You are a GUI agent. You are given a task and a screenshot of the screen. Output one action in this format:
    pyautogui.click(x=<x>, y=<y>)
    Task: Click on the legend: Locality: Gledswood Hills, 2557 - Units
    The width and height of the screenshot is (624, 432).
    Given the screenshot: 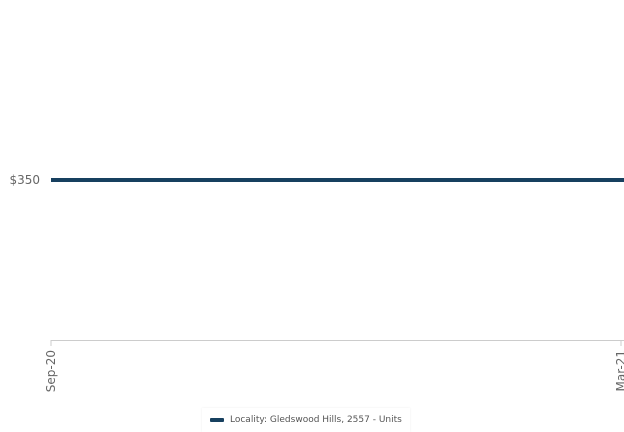 What is the action you would take?
    pyautogui.click(x=306, y=420)
    